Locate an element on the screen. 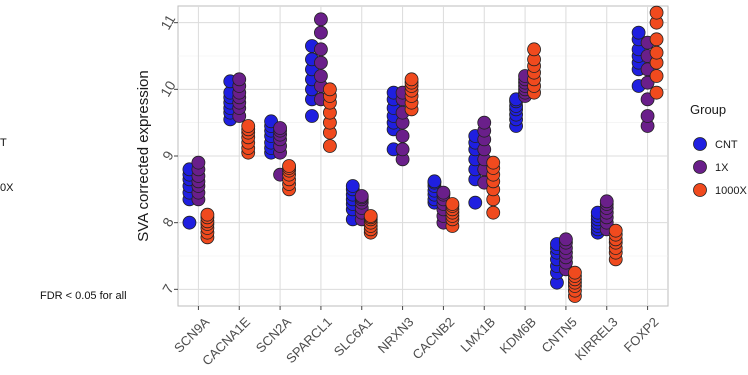  y-tick-label: 11 is located at coordinates (167, 22).